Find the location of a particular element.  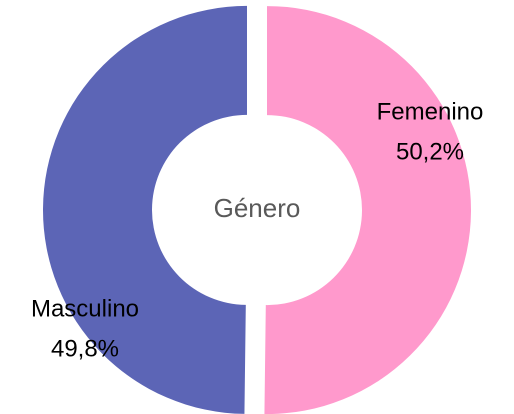

slice-label: Femenino is located at coordinates (430, 111).